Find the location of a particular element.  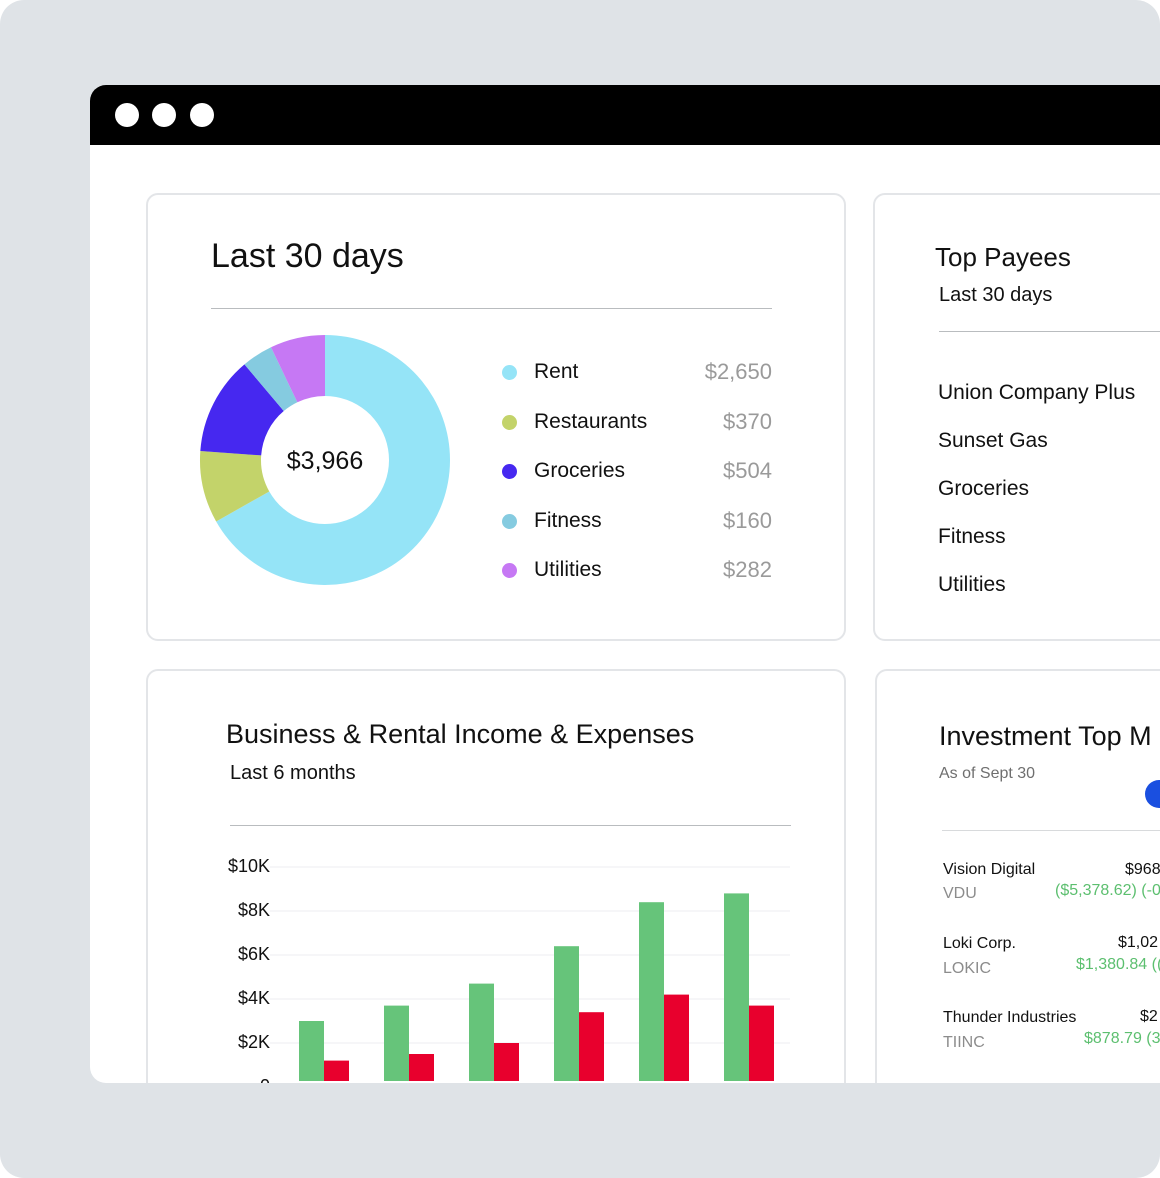

legend-value: $504 is located at coordinates (747, 470).